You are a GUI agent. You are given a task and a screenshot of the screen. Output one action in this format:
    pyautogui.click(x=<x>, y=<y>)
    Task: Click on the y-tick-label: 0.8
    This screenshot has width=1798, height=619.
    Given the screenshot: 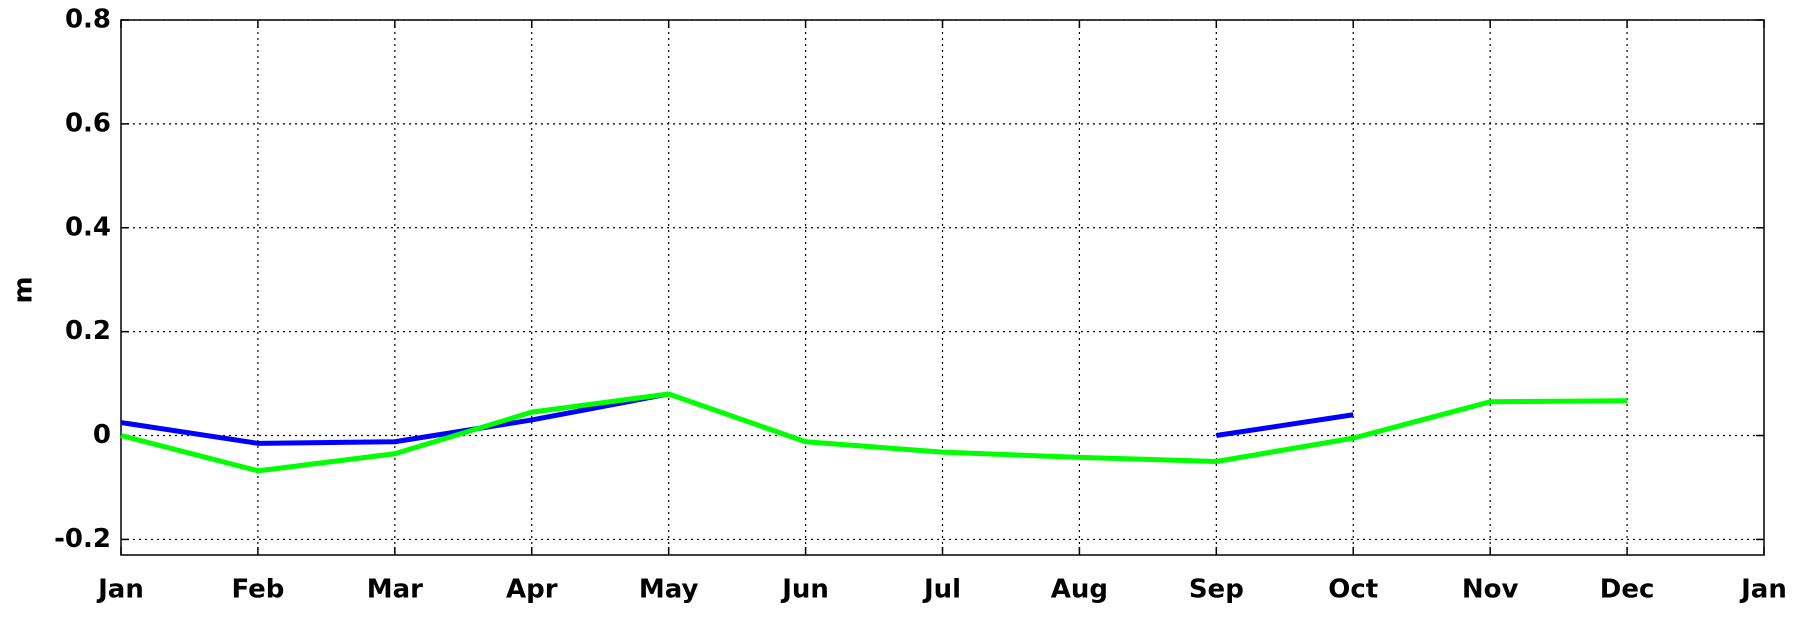 What is the action you would take?
    pyautogui.click(x=88, y=20)
    